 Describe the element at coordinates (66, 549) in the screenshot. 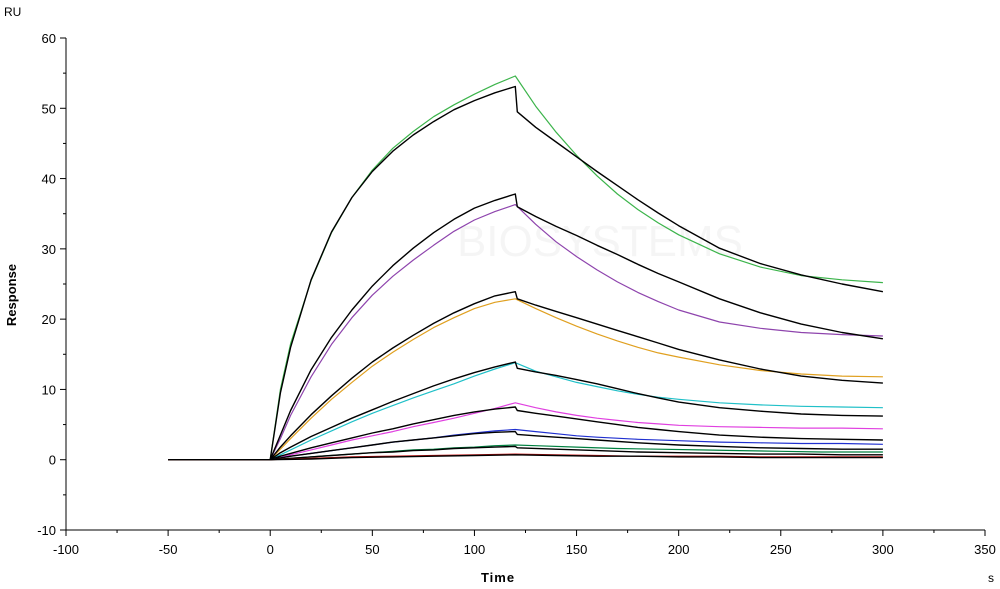

I see `x-tick-label: -100` at that location.